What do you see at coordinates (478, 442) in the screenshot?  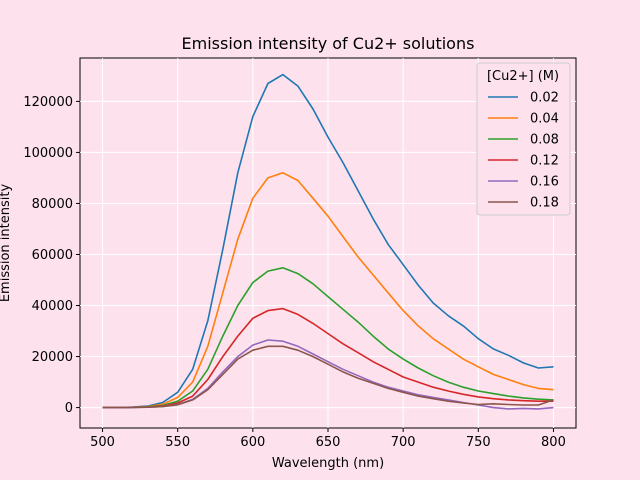 I see `x-tick-label: 750` at bounding box center [478, 442].